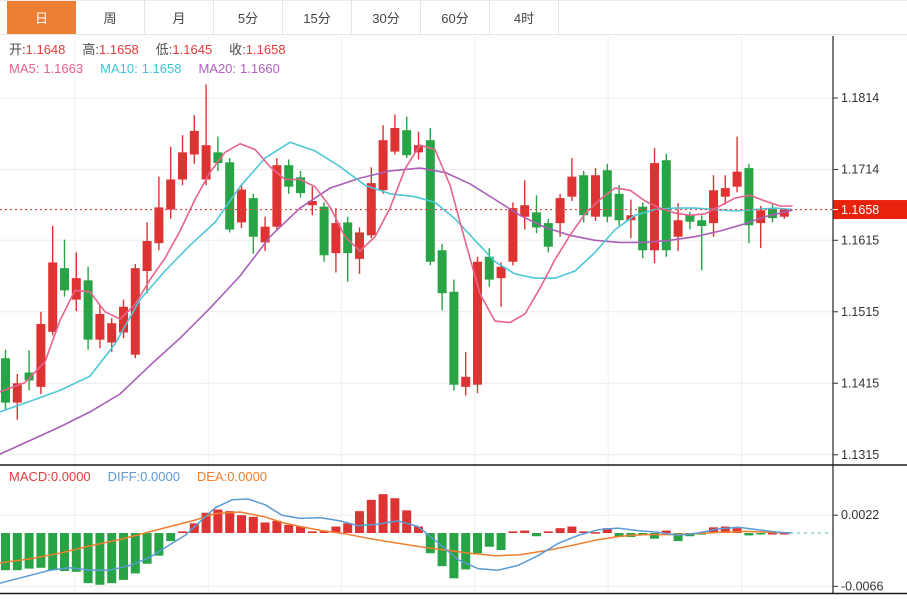 This screenshot has height=599, width=907. Describe the element at coordinates (317, 17) in the screenshot. I see `tab-15min: 15分` at that location.